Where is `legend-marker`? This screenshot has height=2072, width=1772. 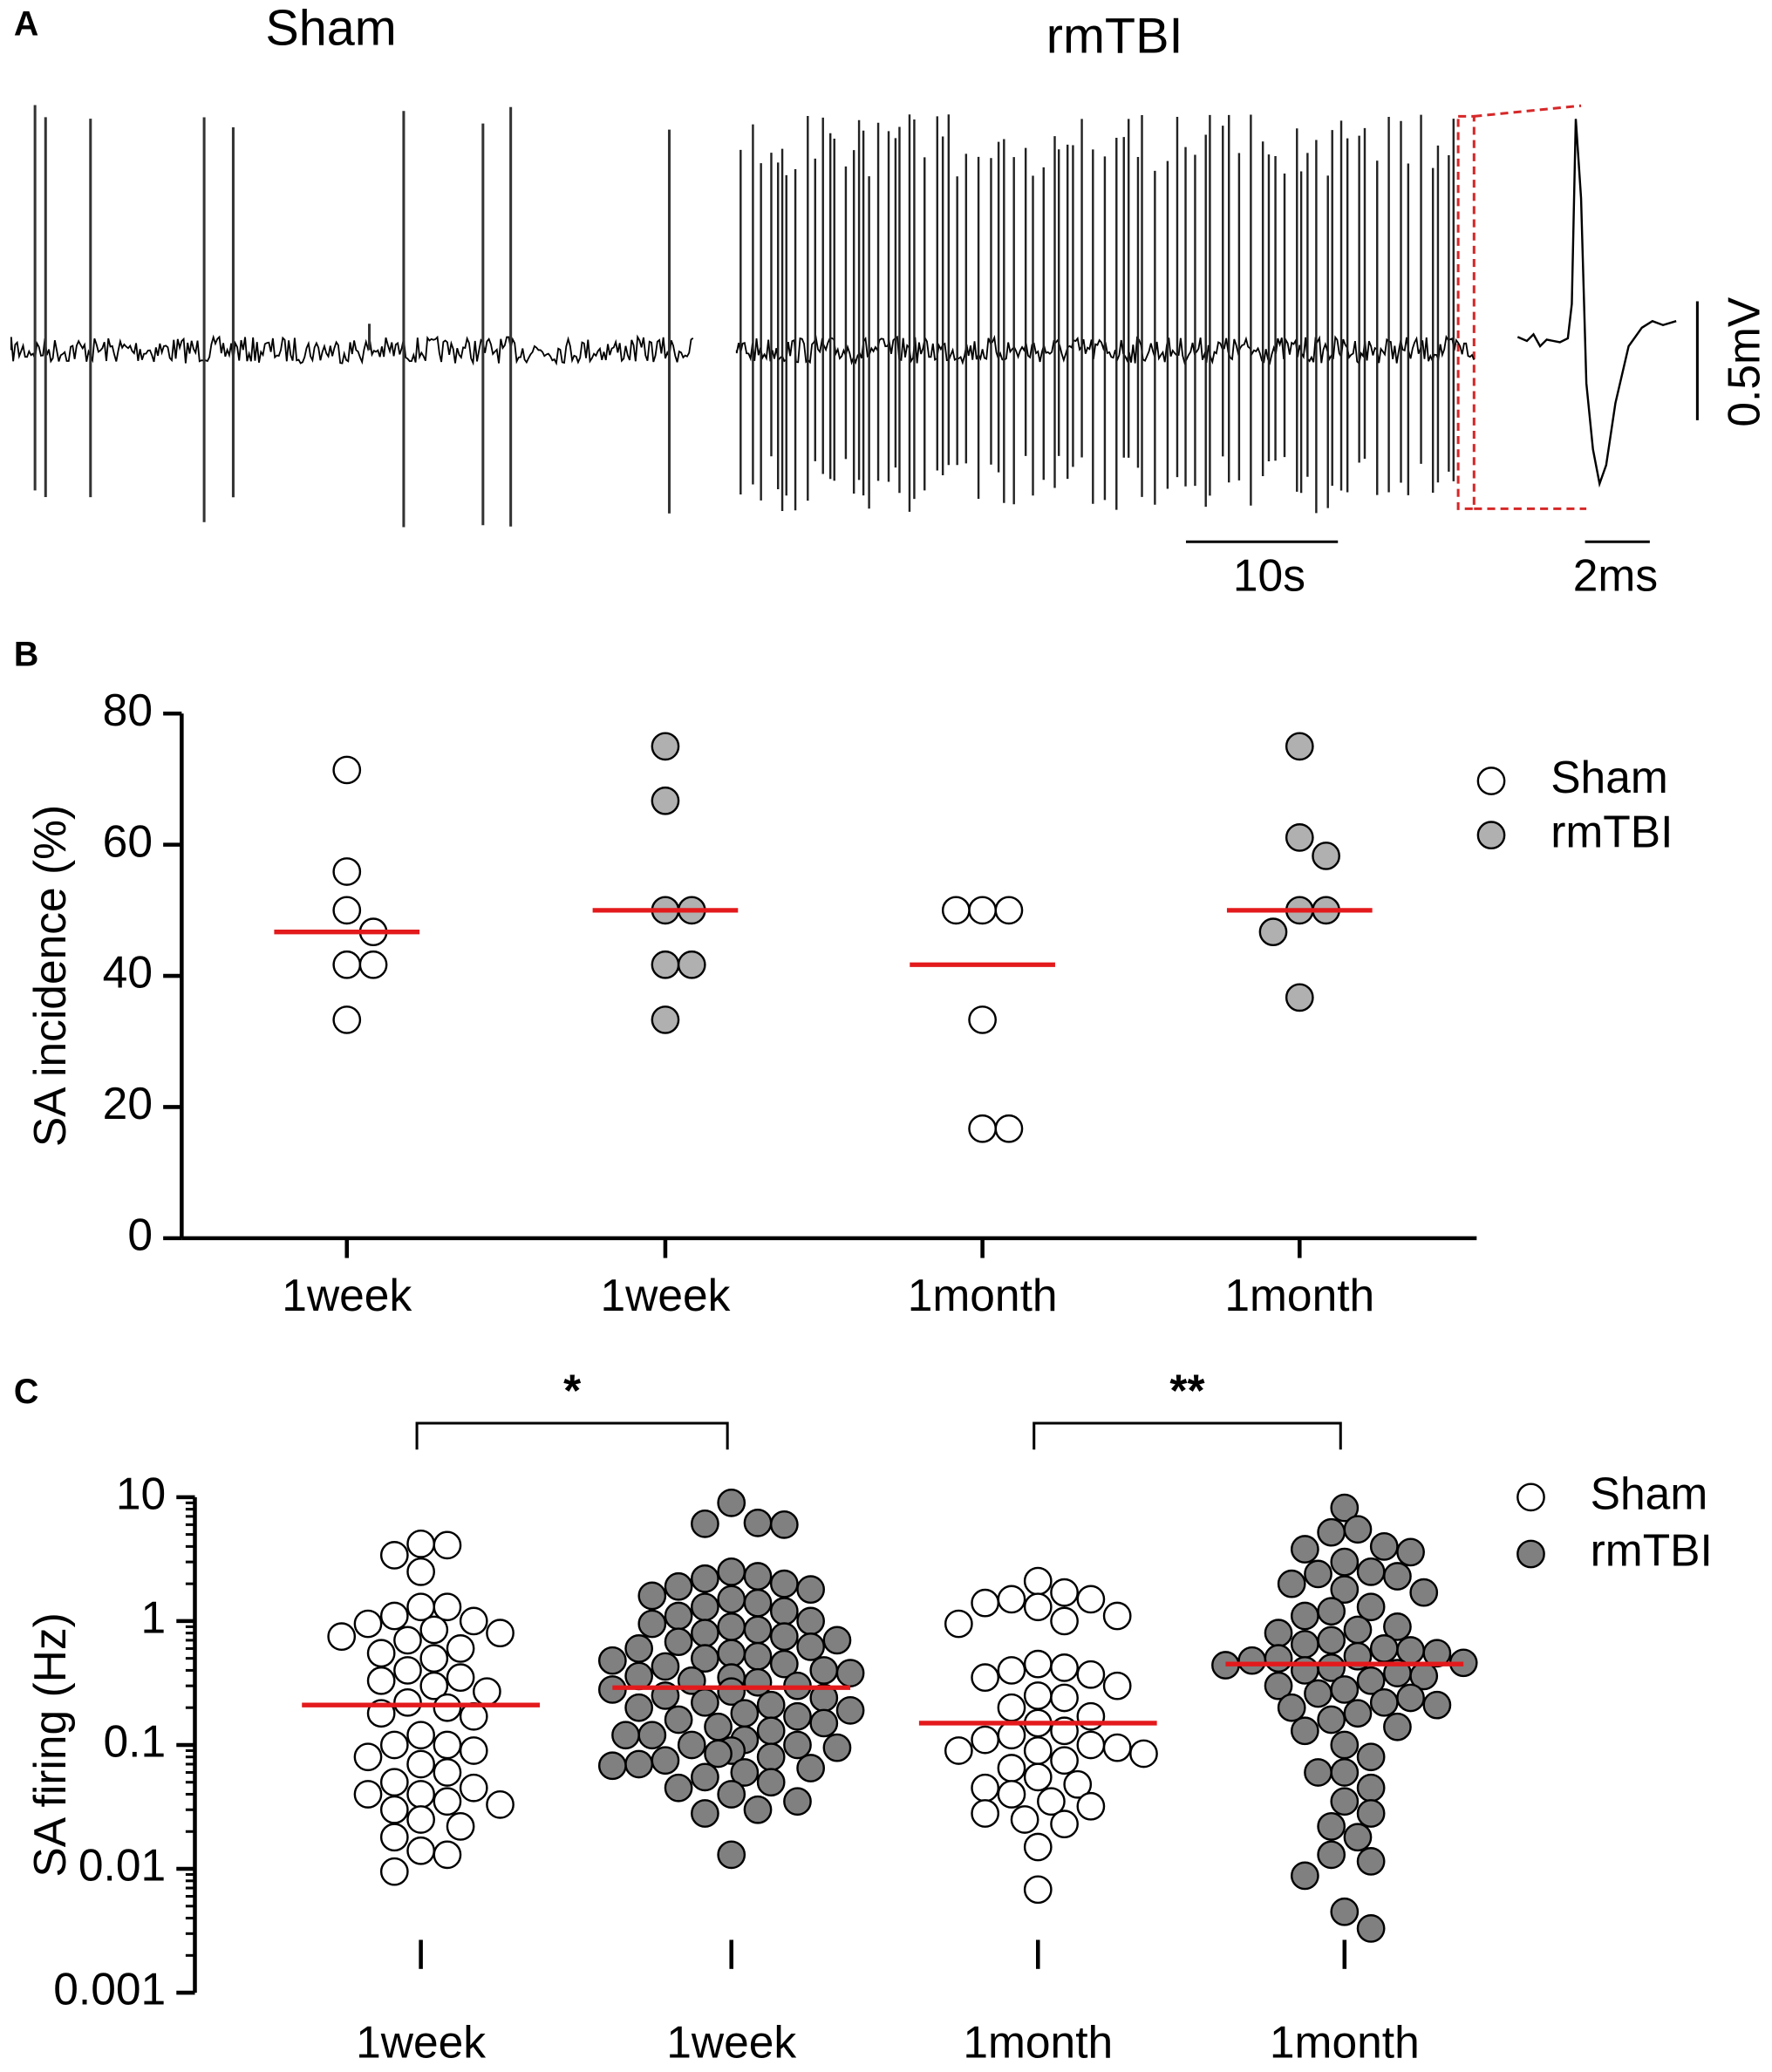
legend-marker is located at coordinates (1530, 1497).